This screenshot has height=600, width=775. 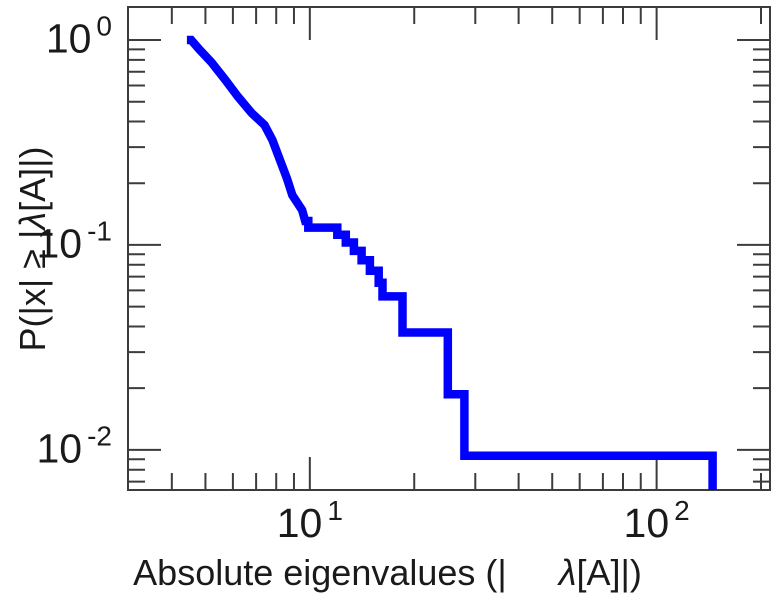 What do you see at coordinates (32, 179) in the screenshot?
I see `y-axis-title-suffix: [A]|)` at bounding box center [32, 179].